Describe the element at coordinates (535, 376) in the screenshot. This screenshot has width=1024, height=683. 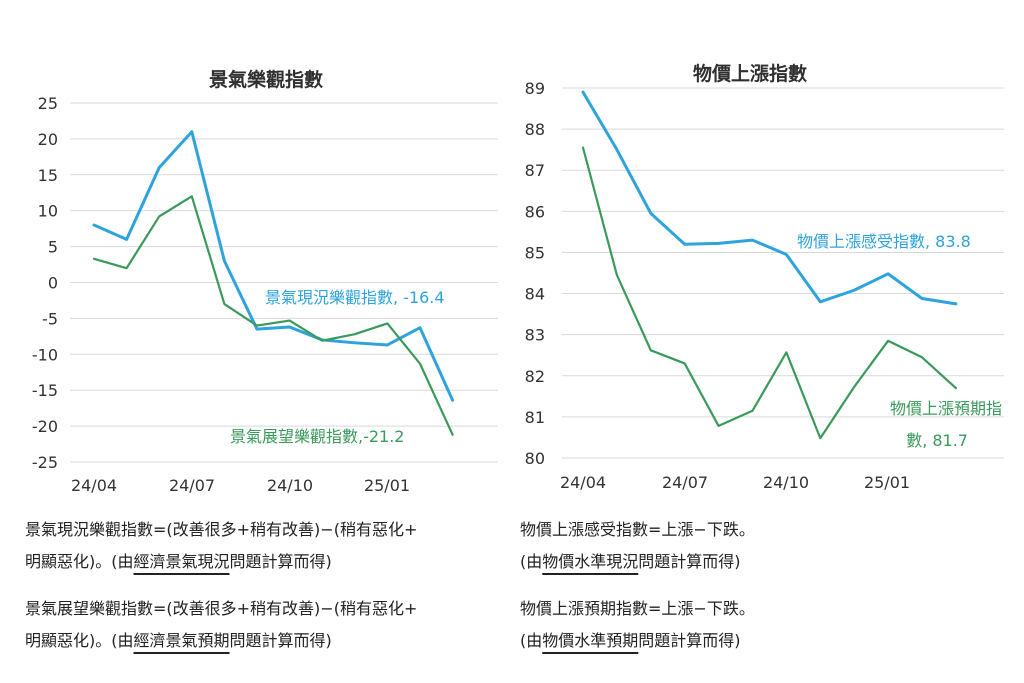
I see `y-tick-label: 82` at that location.